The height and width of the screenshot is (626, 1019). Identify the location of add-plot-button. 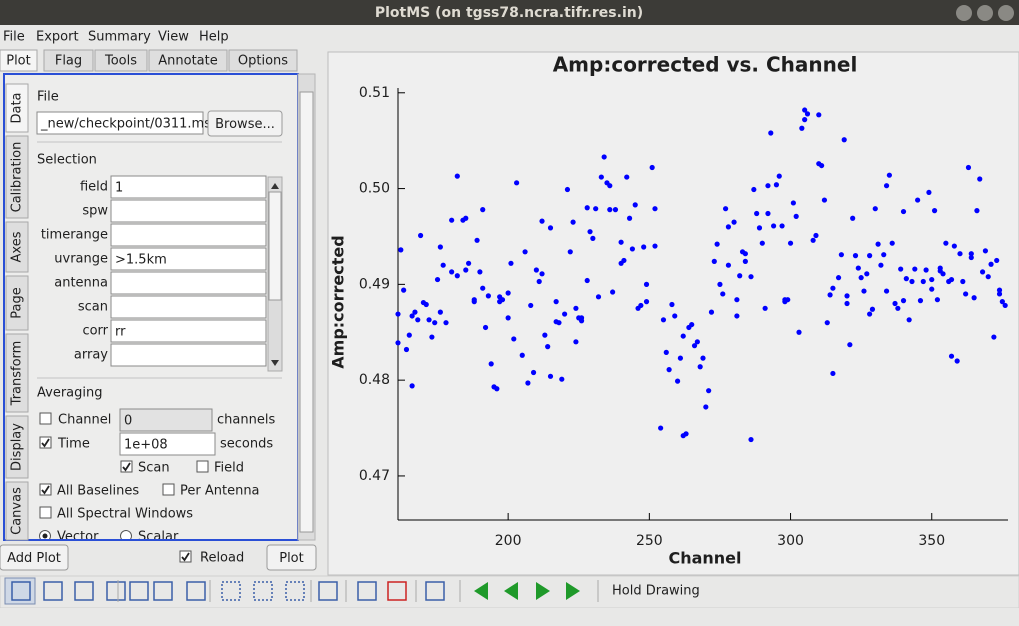
(34, 557).